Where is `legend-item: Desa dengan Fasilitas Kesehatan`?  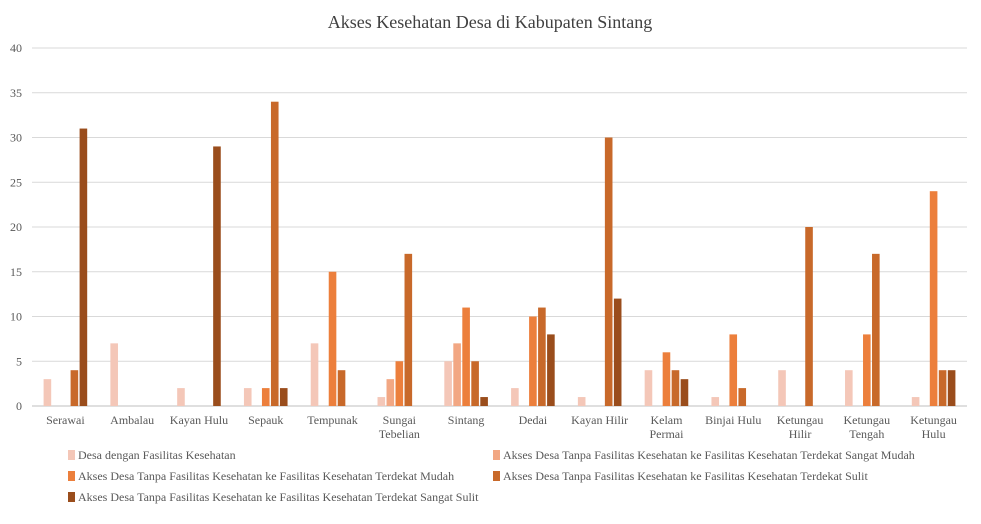
legend-item: Desa dengan Fasilitas Kesehatan is located at coordinates (152, 455).